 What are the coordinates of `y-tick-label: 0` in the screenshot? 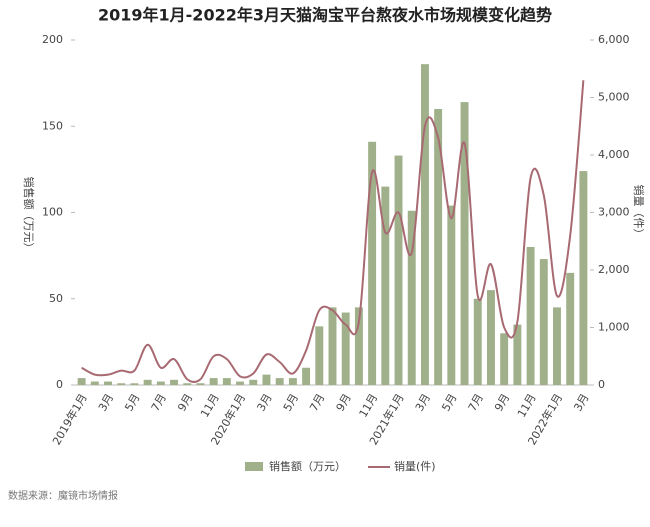 It's located at (59, 384).